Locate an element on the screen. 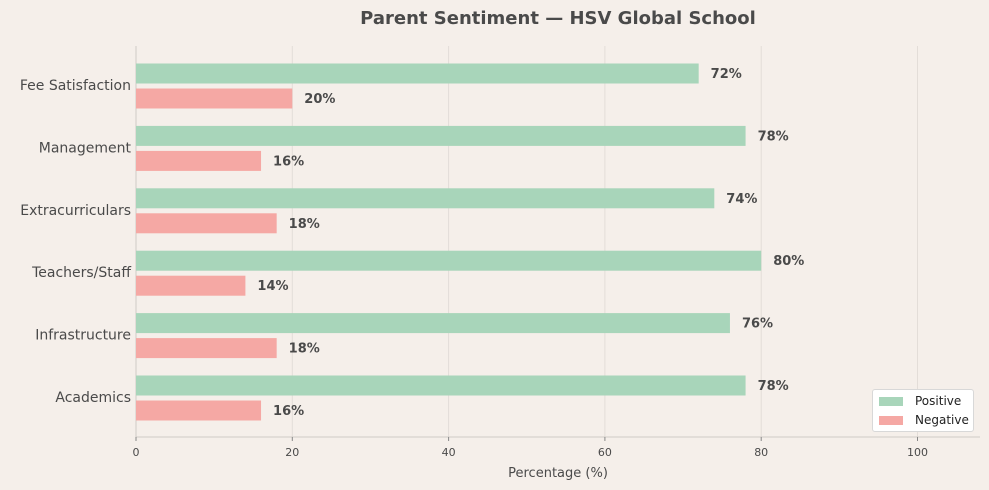 The width and height of the screenshot is (989, 490). x-tick-label: 100 is located at coordinates (917, 452).